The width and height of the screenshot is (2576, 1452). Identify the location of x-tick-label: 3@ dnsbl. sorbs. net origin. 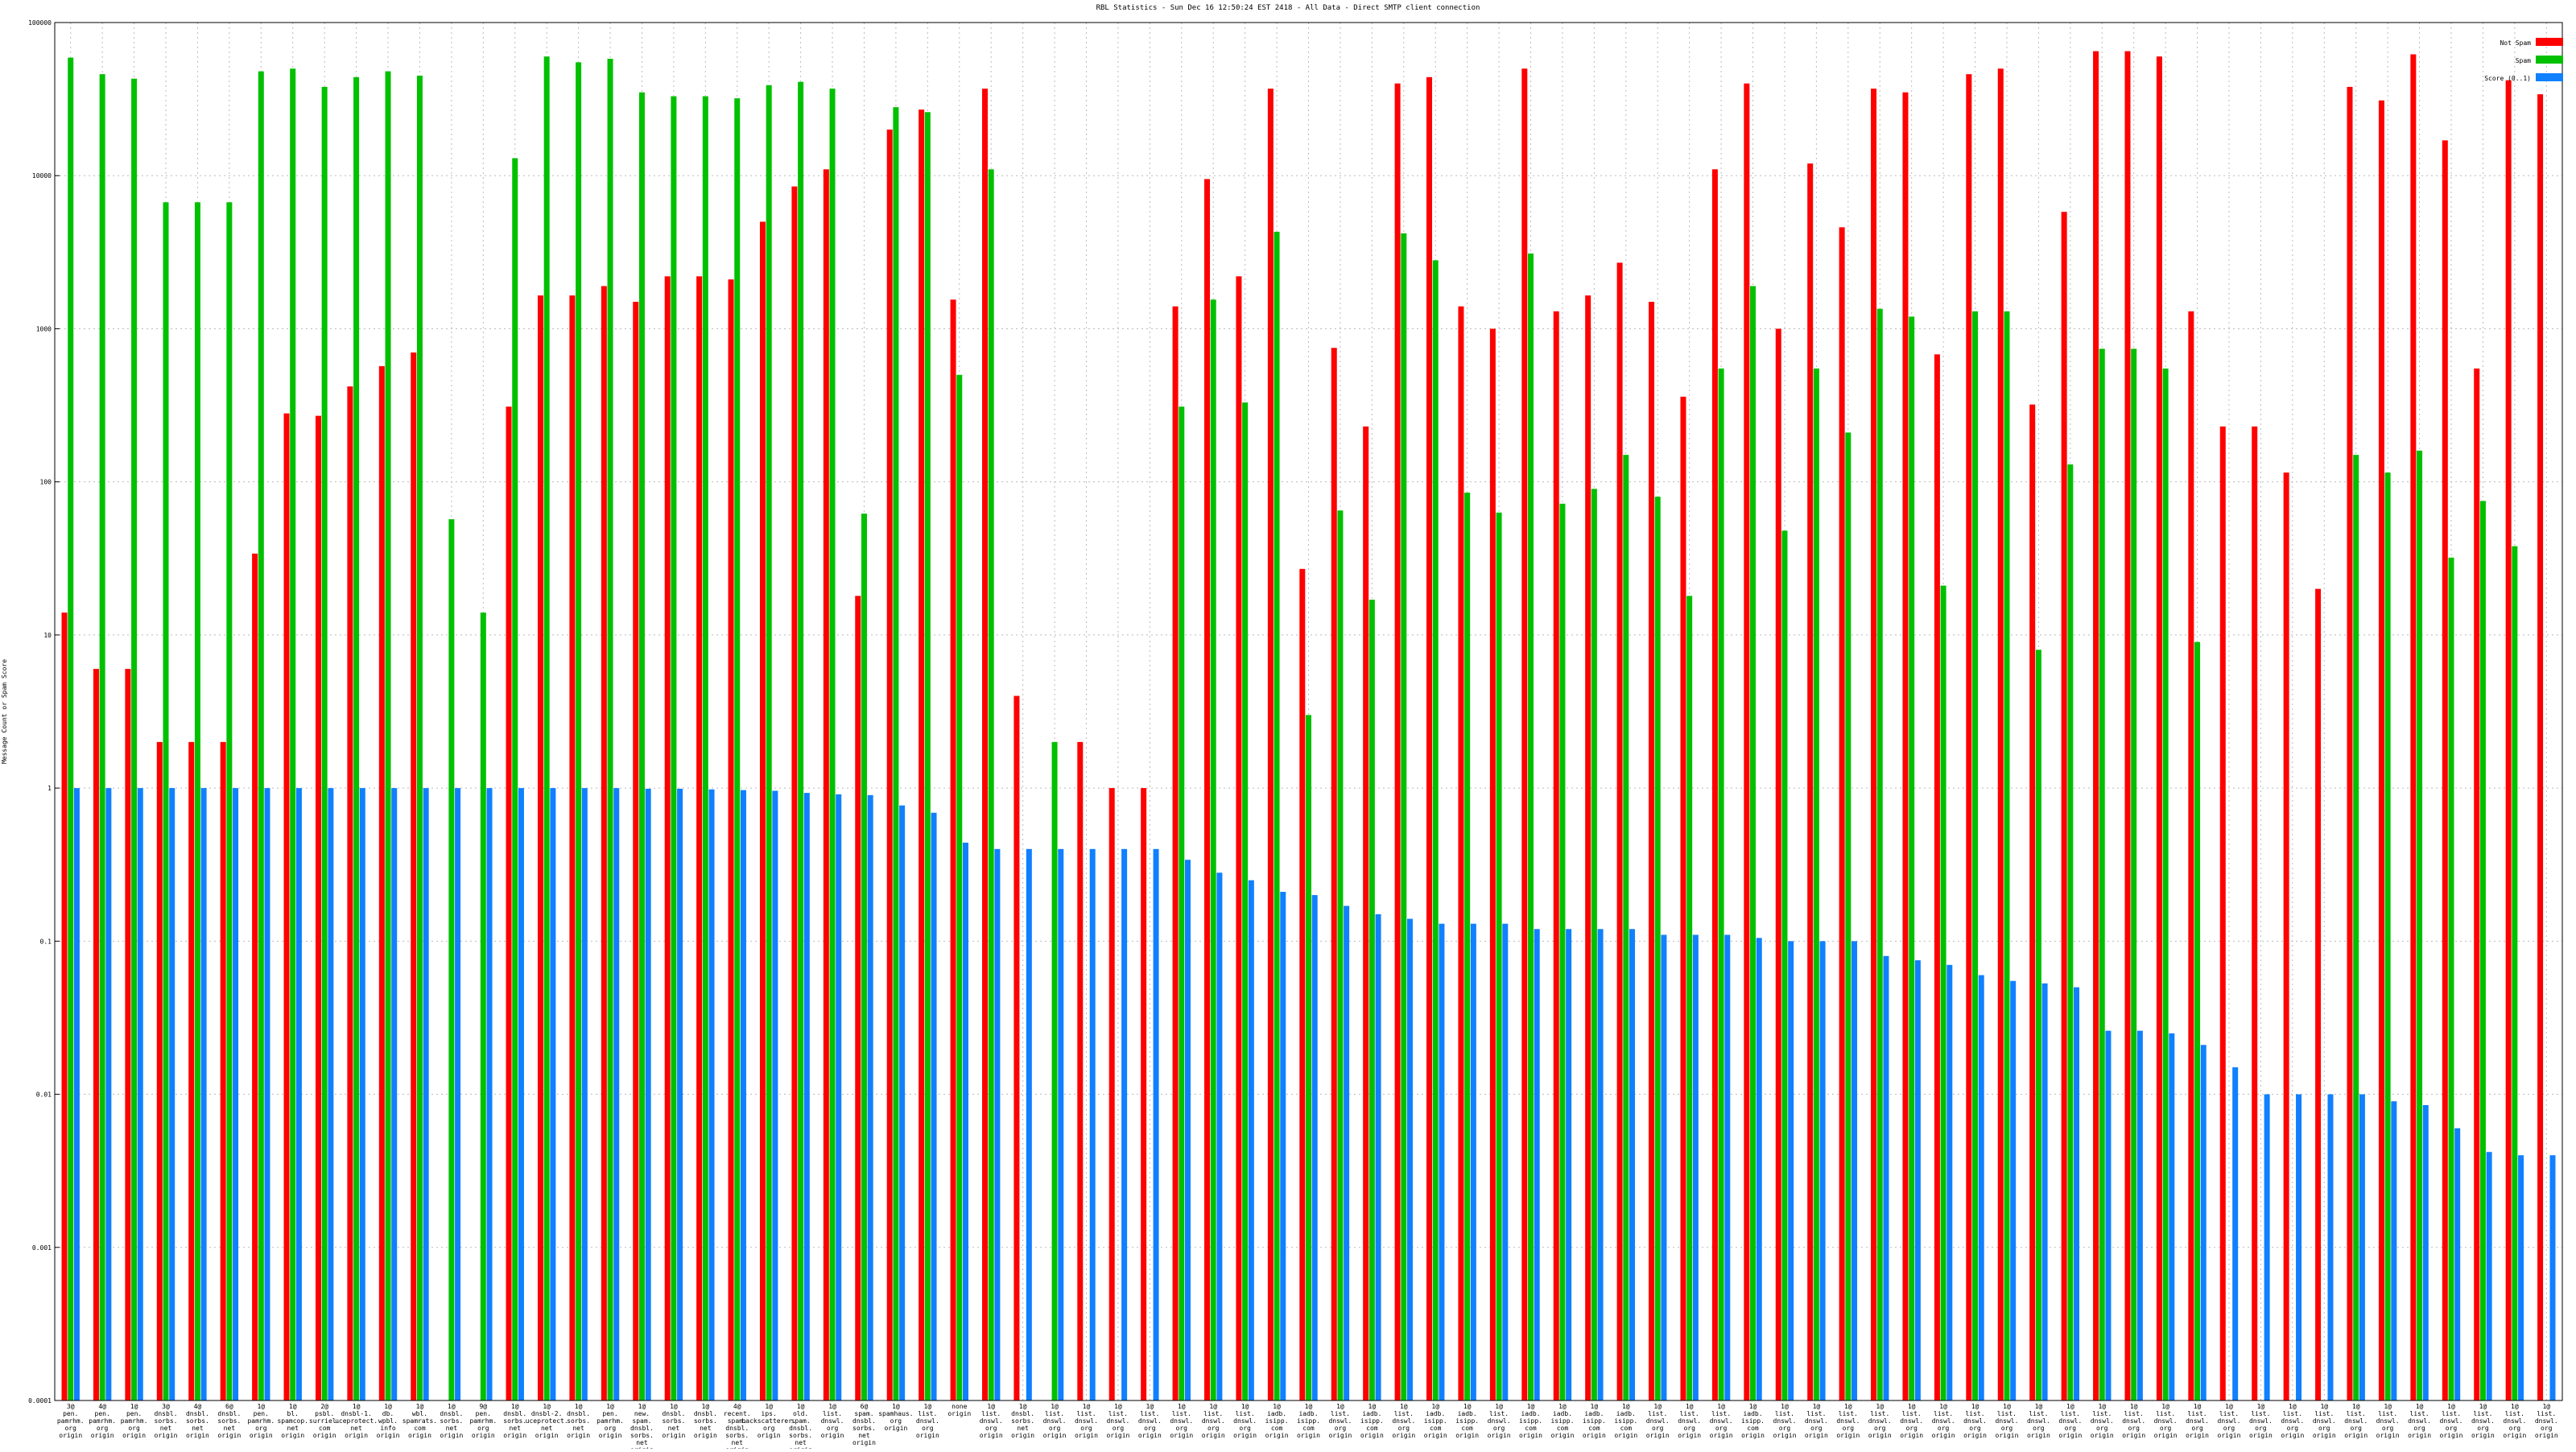
(166, 1421).